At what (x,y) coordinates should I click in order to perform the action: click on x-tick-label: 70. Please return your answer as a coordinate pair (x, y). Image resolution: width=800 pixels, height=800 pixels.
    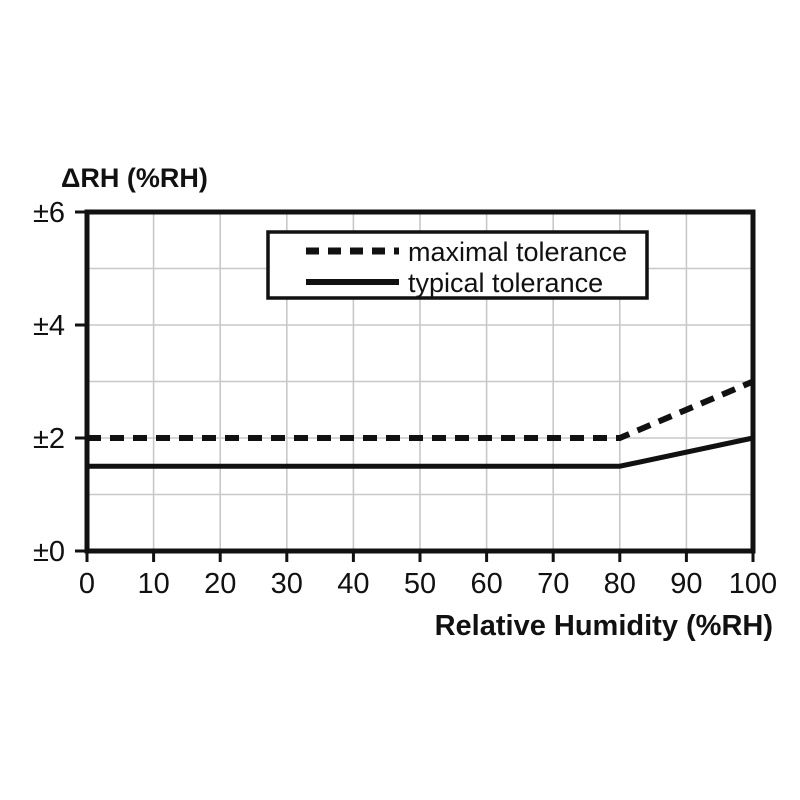
    Looking at the image, I should click on (553, 584).